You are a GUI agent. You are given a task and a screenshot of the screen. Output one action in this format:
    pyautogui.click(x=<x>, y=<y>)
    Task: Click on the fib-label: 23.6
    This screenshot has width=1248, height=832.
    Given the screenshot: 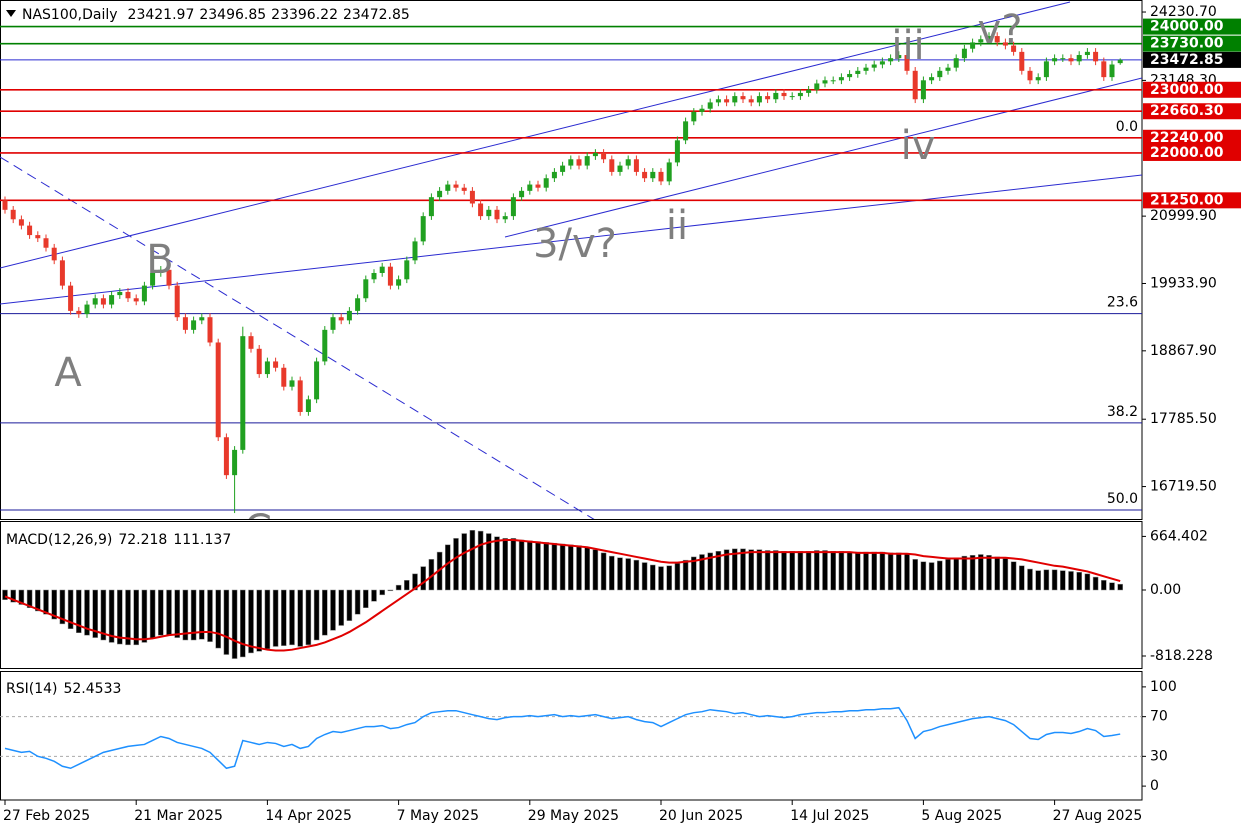 What is the action you would take?
    pyautogui.click(x=1122, y=303)
    